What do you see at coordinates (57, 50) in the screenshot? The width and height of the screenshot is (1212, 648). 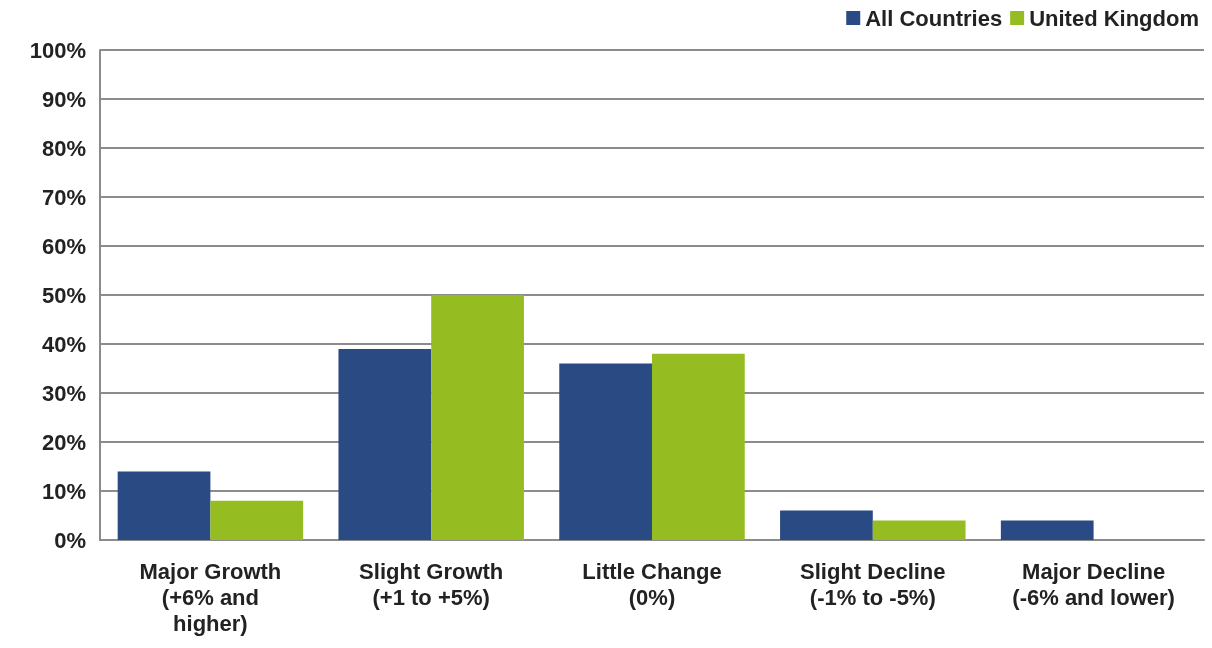 I see `y-tick-label: 100%` at bounding box center [57, 50].